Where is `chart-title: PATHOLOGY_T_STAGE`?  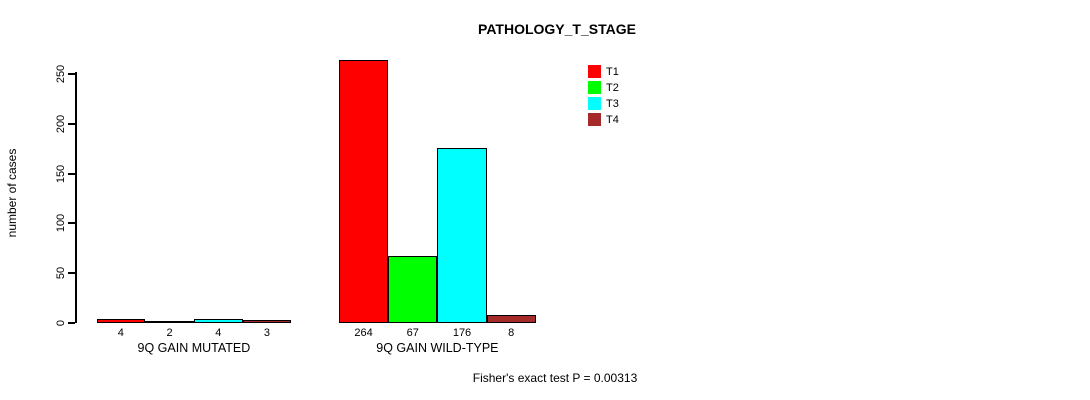 chart-title: PATHOLOGY_T_STAGE is located at coordinates (557, 29).